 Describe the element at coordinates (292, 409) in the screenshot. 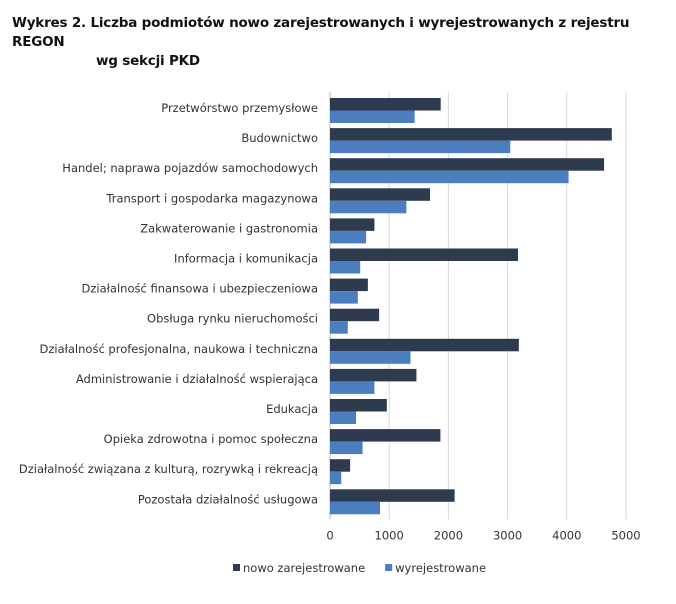

I see `category-label: Edukacja` at that location.